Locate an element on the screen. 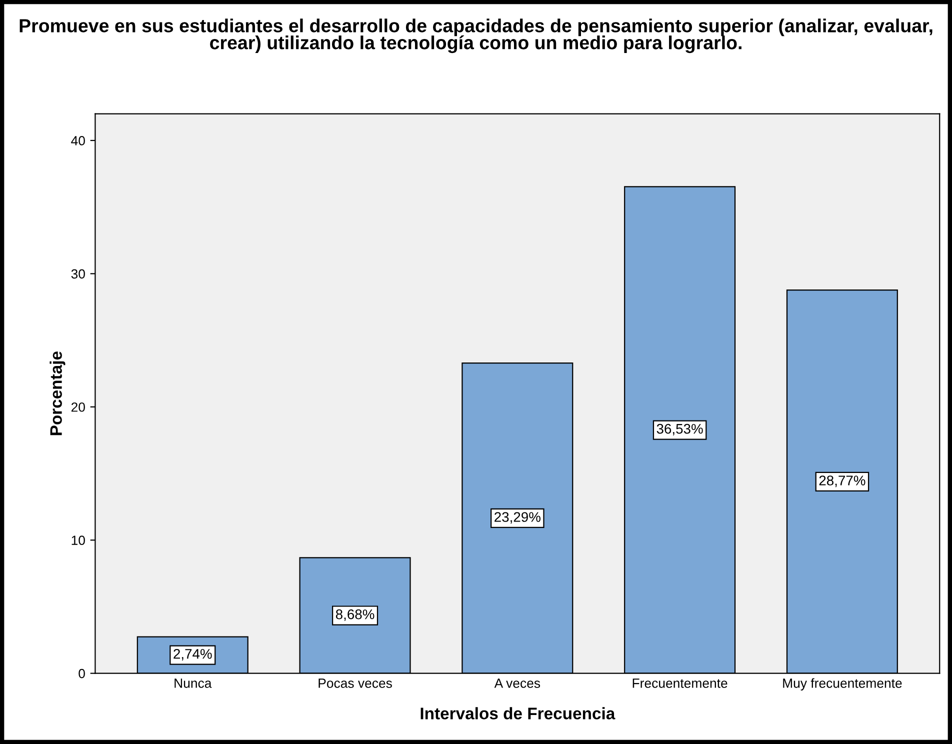 This screenshot has height=744, width=952. data-label: 23,29% is located at coordinates (517, 518).